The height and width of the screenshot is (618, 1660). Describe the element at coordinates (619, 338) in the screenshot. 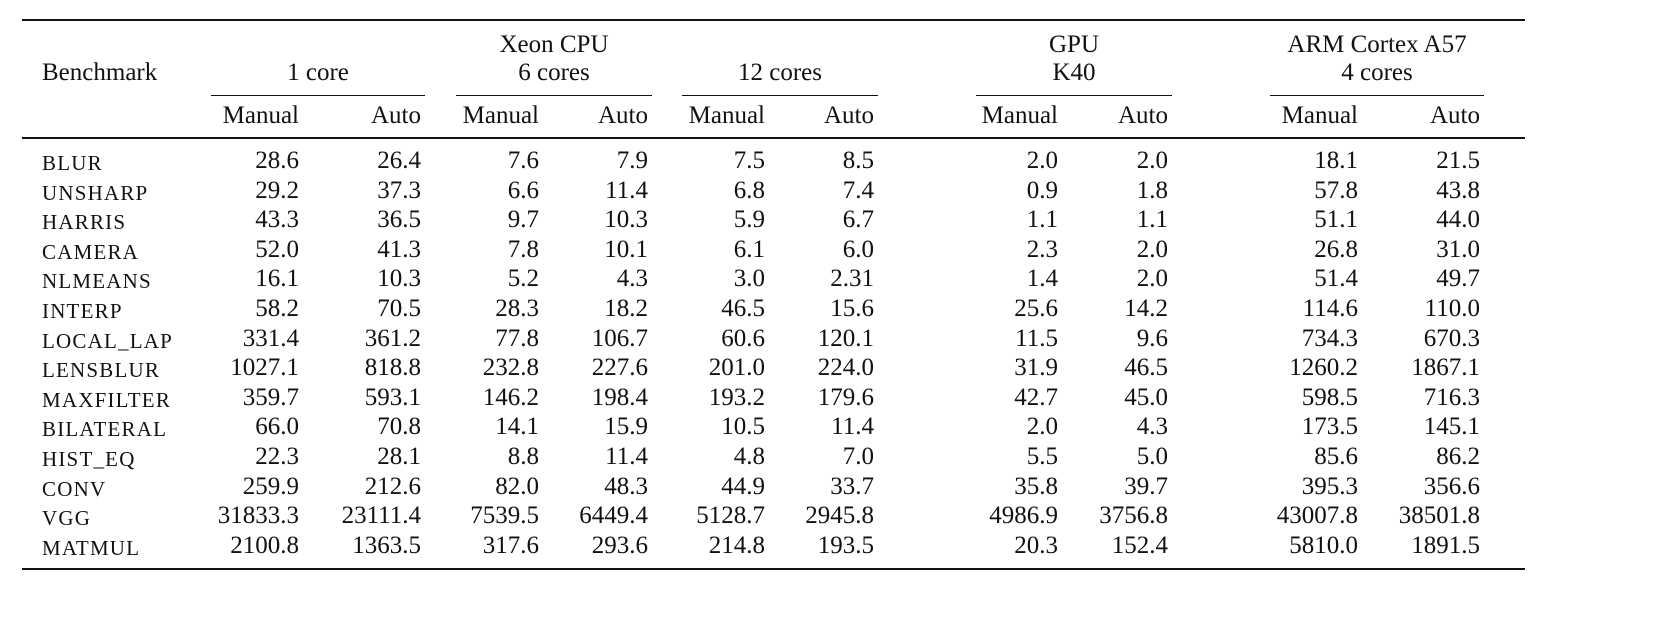

I see `table-cell: 106.7` at that location.